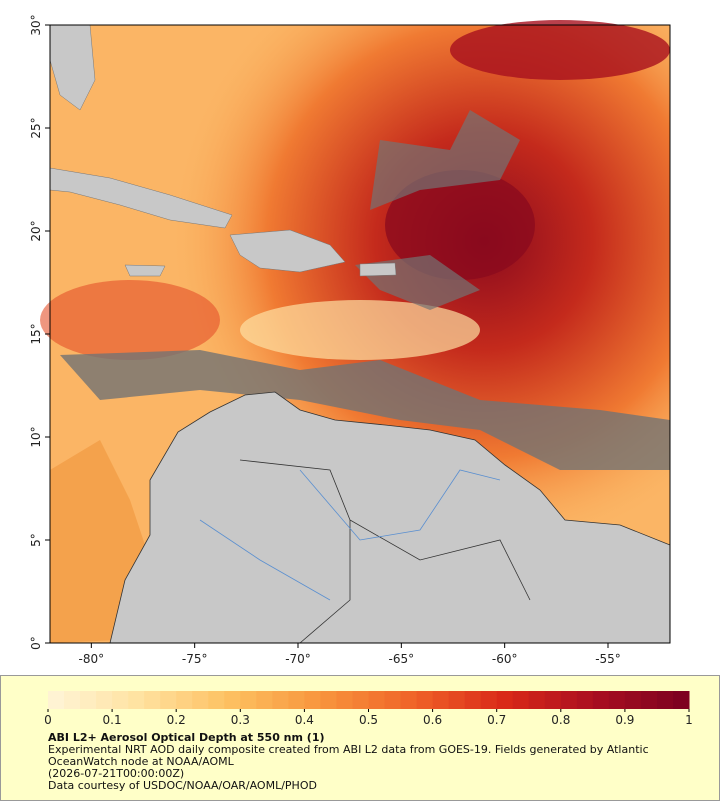  I want to click on x-tick-label: -75°, so click(195, 659).